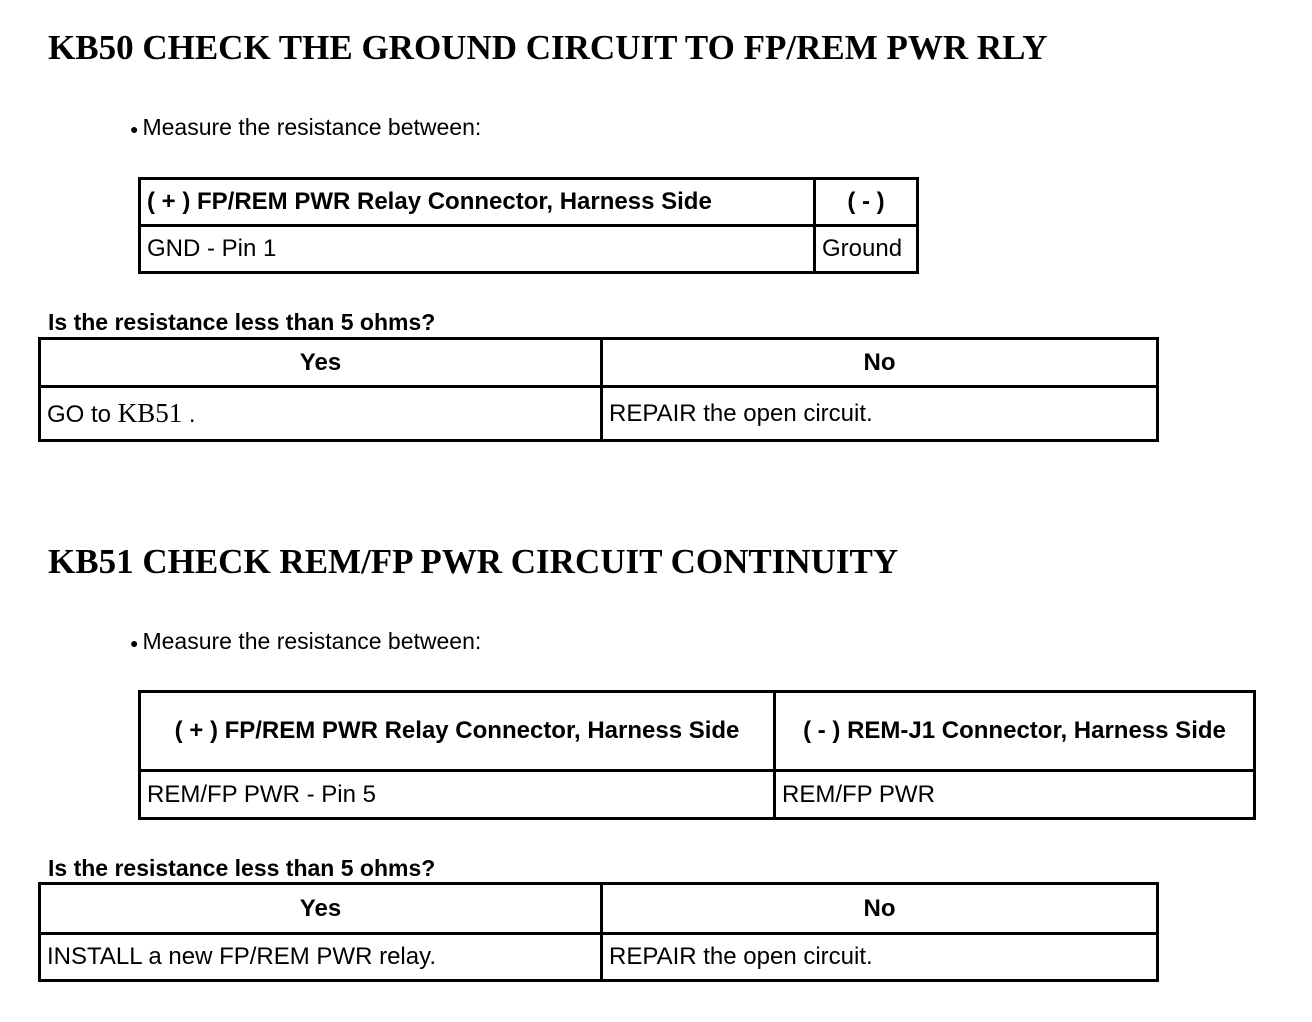 This screenshot has width=1312, height=1022. I want to click on kb51-title: KB51 CHECK REM/FP PWR CIRCUIT CONTINUITY, so click(473, 561).